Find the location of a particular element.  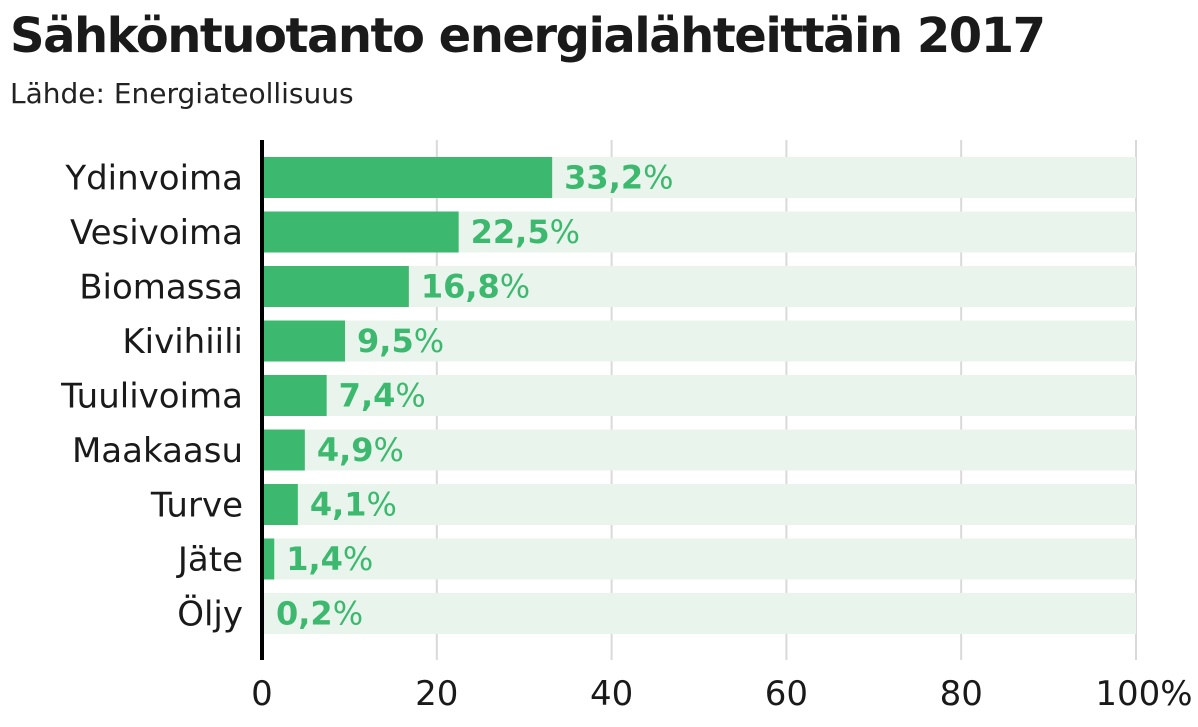

value-label: 1,4% is located at coordinates (329, 559).